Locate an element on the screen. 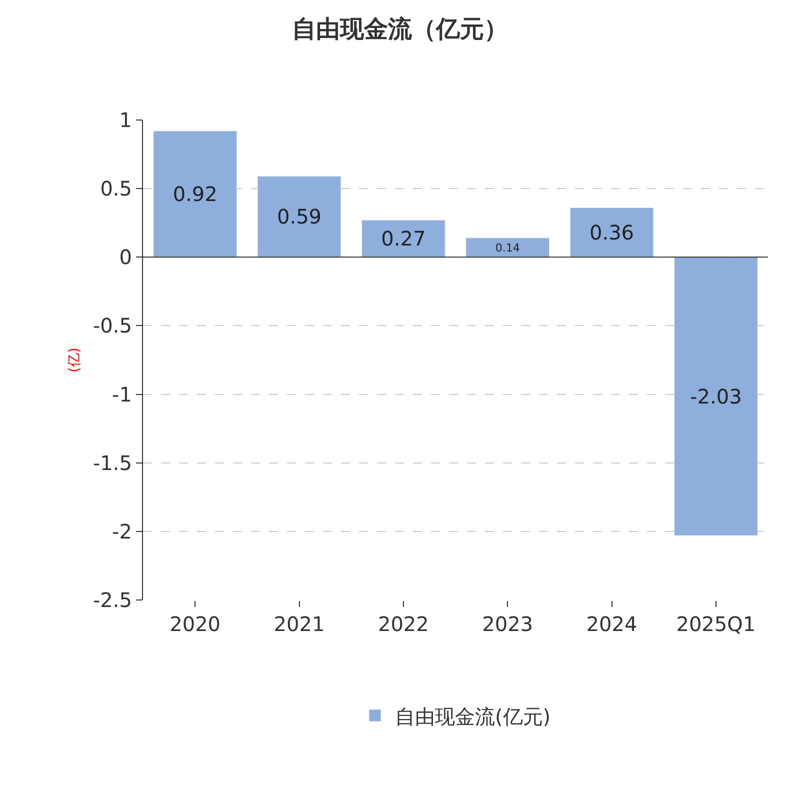  y-tick-label: 1 is located at coordinates (125, 120).